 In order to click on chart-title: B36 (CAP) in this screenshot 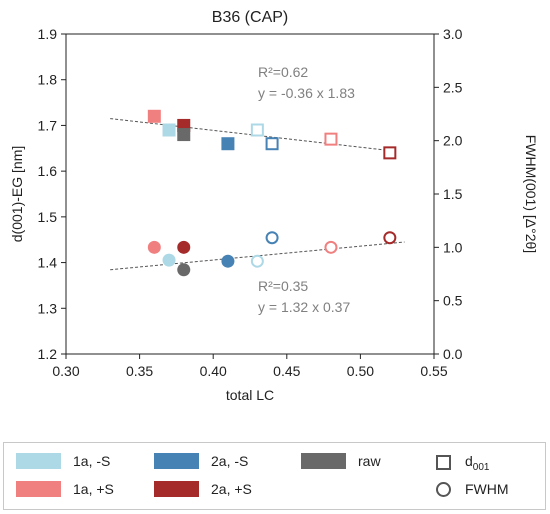, I will do `click(250, 17)`.